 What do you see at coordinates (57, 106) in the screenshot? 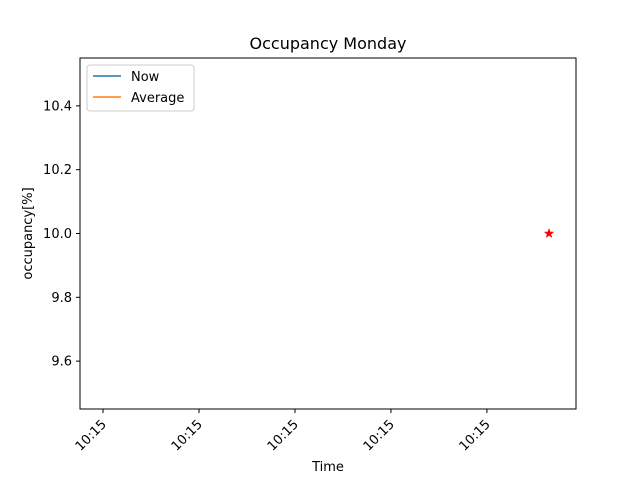
I see `y-tick-label: 10.4` at bounding box center [57, 106].